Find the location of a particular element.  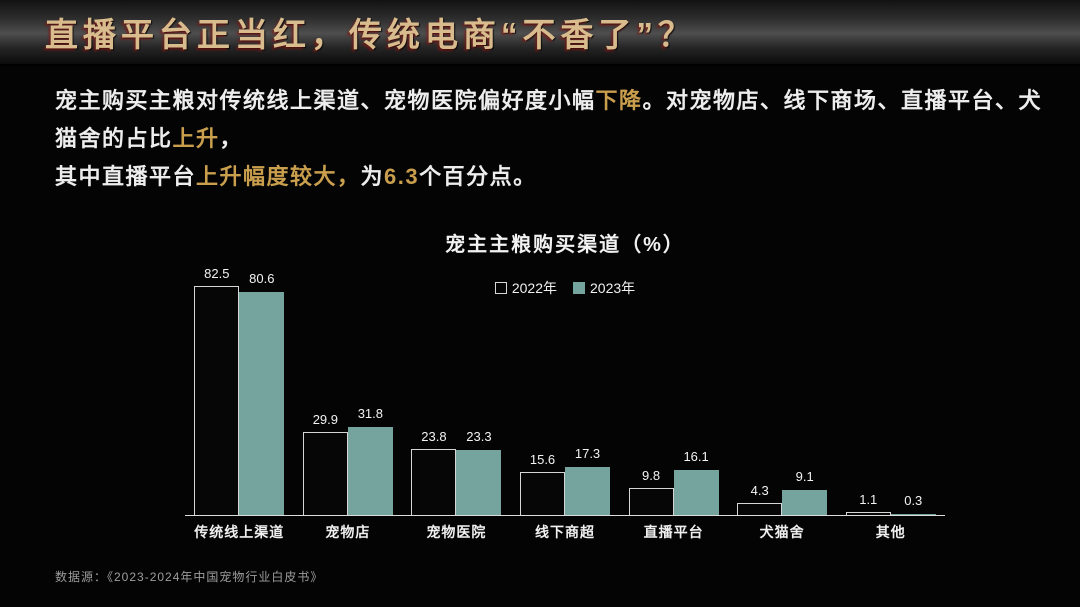

category-label: 其他 is located at coordinates (890, 532).